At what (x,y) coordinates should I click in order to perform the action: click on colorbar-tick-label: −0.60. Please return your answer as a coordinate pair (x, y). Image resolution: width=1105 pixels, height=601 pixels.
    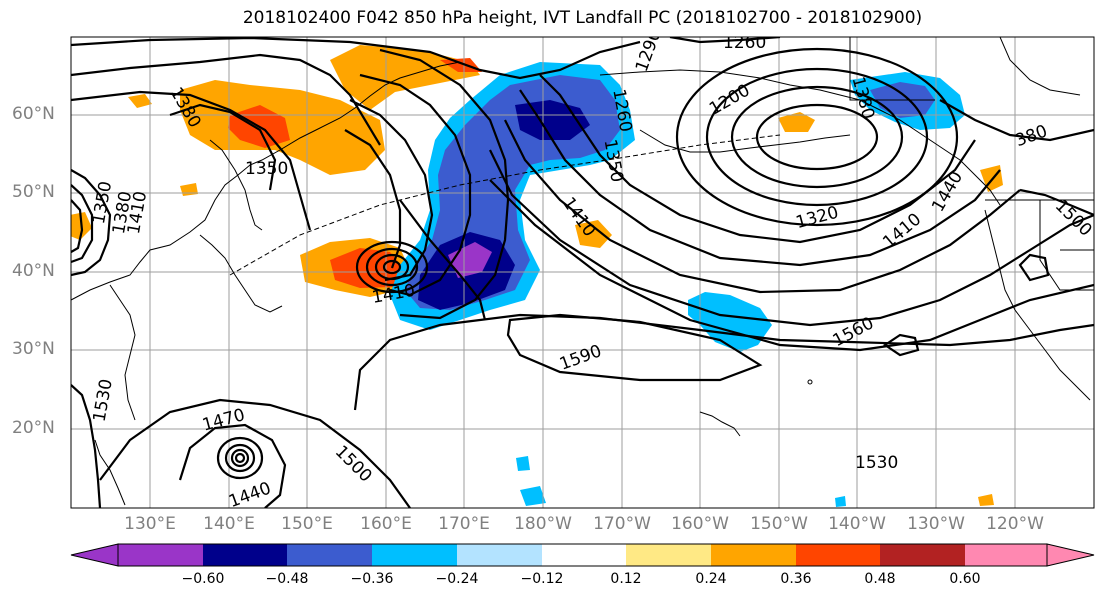
    Looking at the image, I should click on (203, 579).